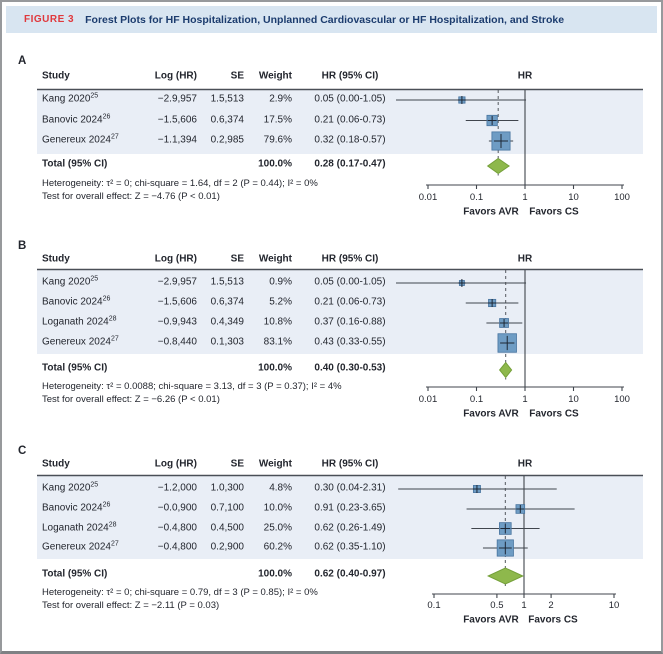 The width and height of the screenshot is (663, 654). What do you see at coordinates (49, 19) in the screenshot?
I see `figure-number-label: FIGURE 3` at bounding box center [49, 19].